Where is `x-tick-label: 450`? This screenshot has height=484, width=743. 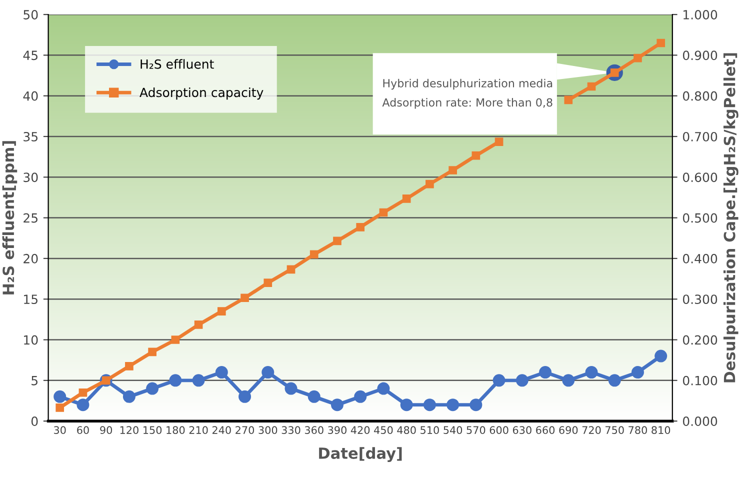
x-tick-label: 450 is located at coordinates (383, 430).